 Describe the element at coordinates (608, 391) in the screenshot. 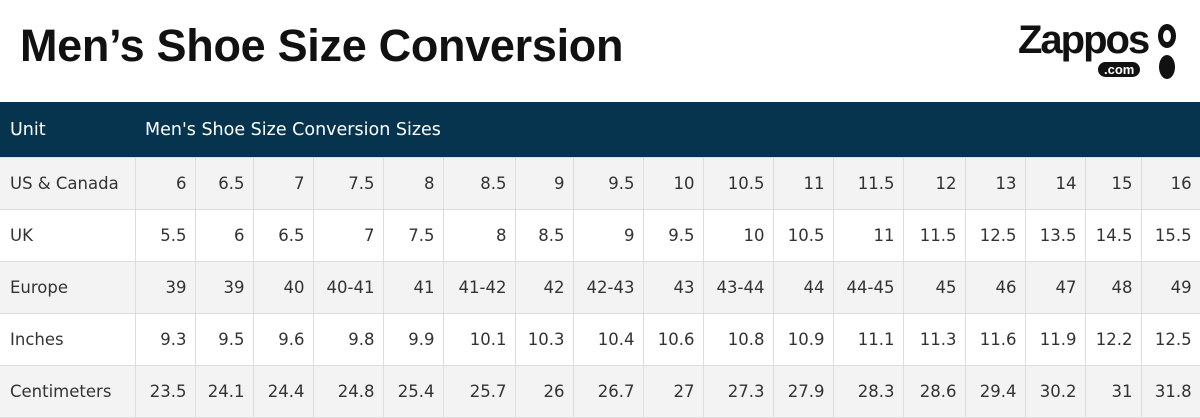

I see `size-cell: 26.7` at that location.